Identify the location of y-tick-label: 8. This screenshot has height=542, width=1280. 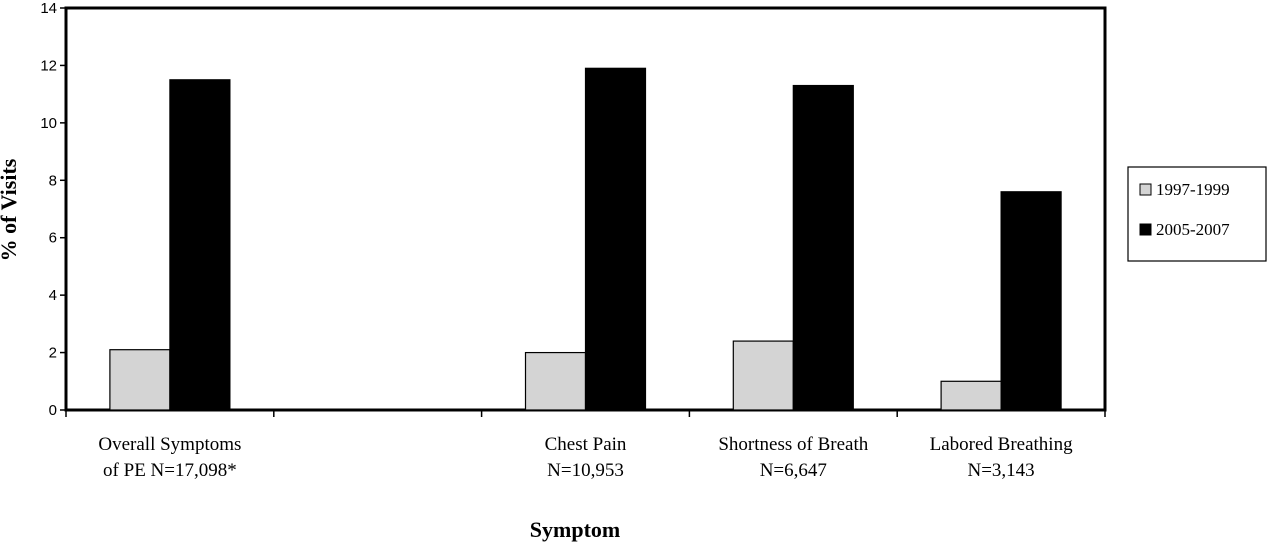
(53, 180).